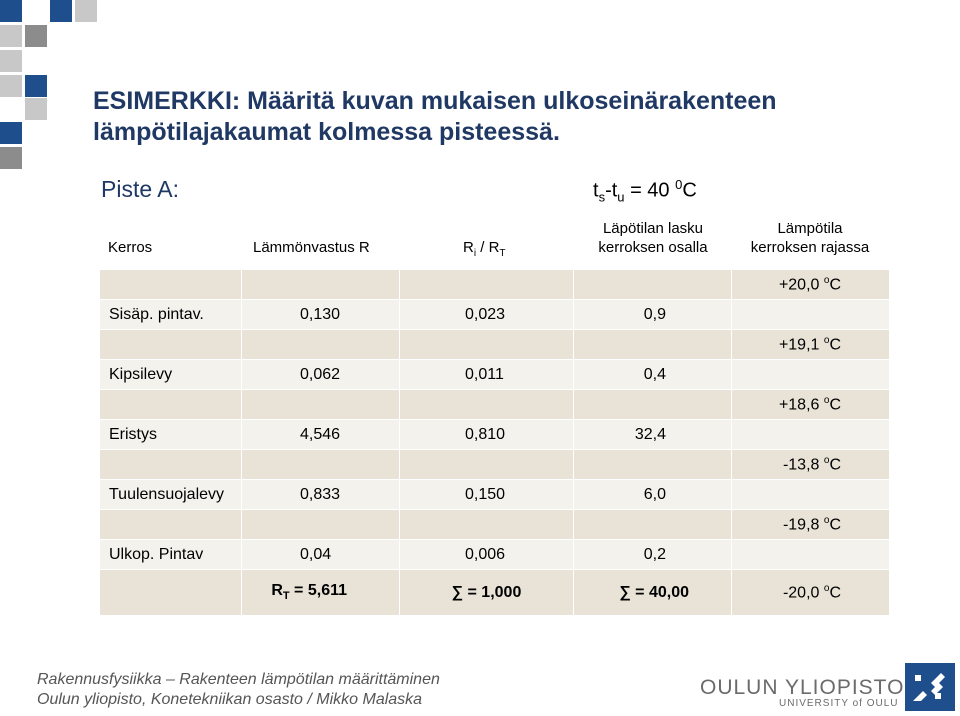 The image size is (960, 716). What do you see at coordinates (494, 464) in the screenshot?
I see `table-row: -13,8 oC` at bounding box center [494, 464].